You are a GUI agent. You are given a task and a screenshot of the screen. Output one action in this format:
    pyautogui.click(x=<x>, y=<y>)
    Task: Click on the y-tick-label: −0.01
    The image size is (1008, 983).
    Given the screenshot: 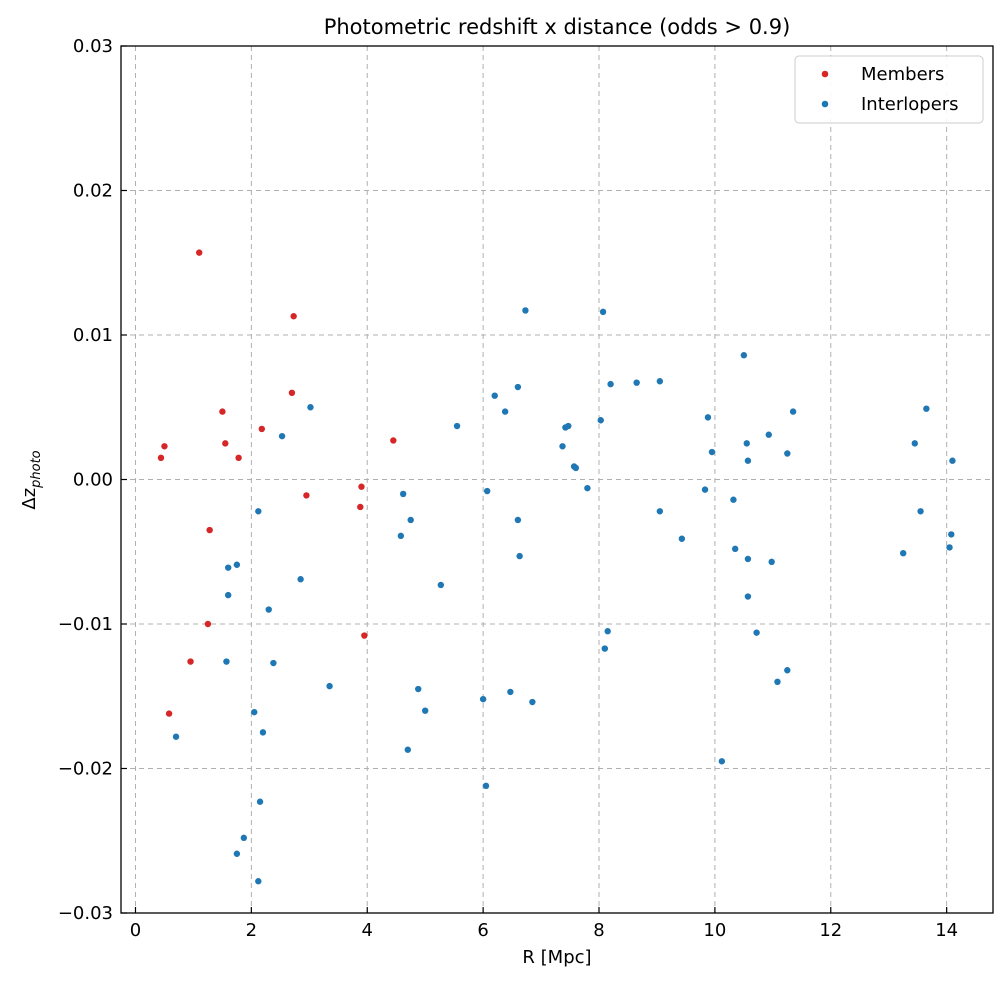 What is the action you would take?
    pyautogui.click(x=85, y=624)
    